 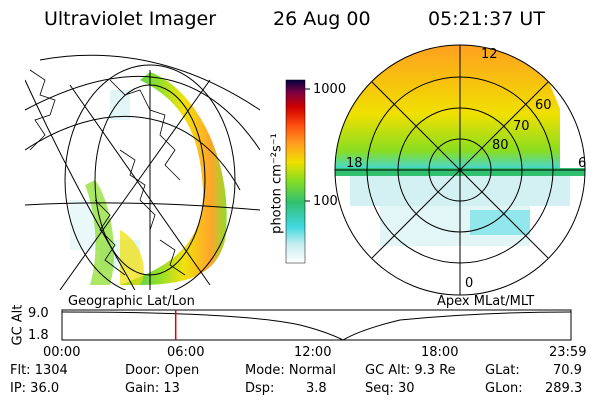 I want to click on glon-value: 289.3, so click(x=564, y=388).